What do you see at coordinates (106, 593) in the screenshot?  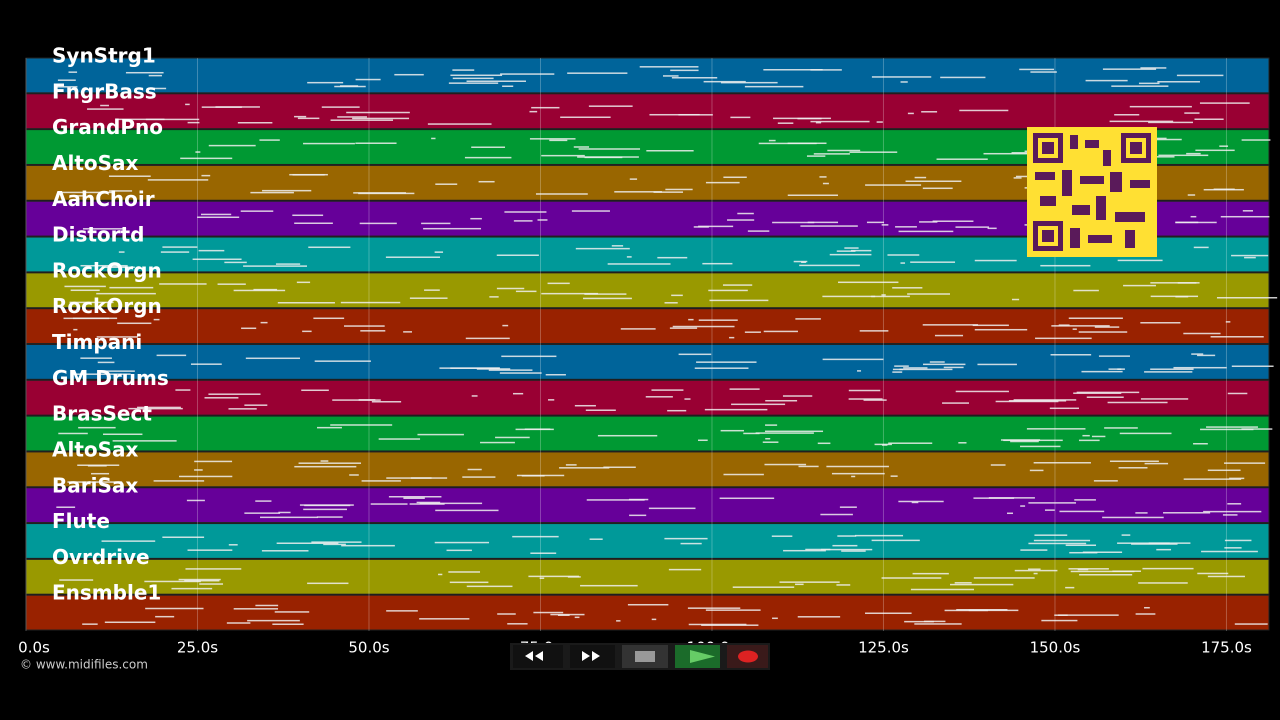 I see `track-name: Ensmble1` at bounding box center [106, 593].